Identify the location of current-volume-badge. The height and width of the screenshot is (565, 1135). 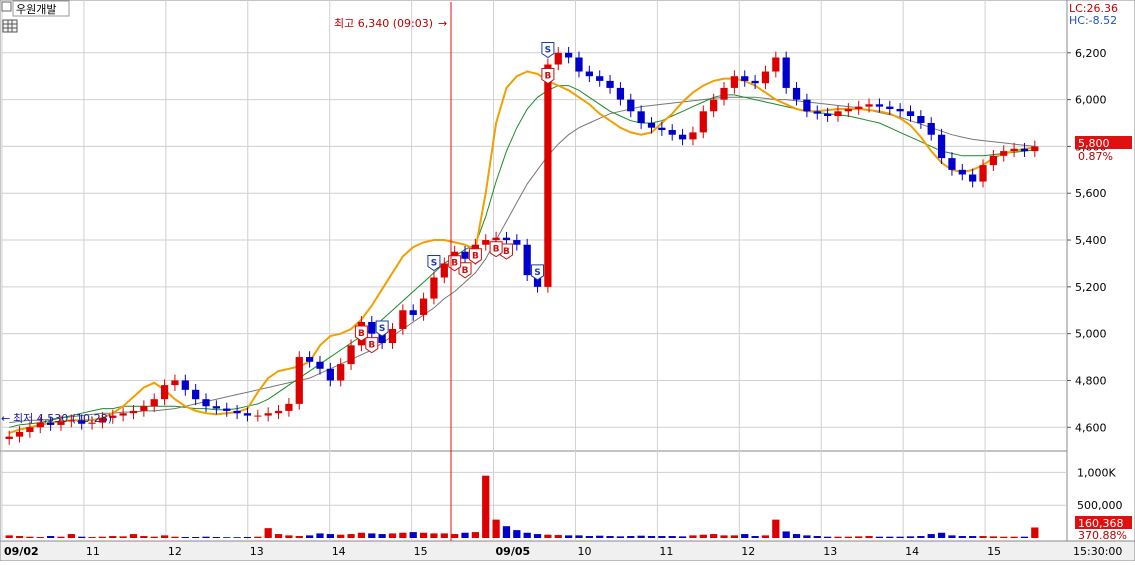
(1103, 522).